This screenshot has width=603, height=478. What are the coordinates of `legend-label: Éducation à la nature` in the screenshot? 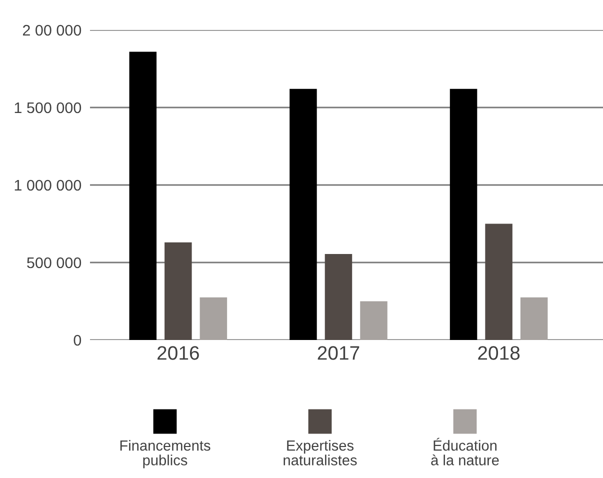 It's located at (465, 452).